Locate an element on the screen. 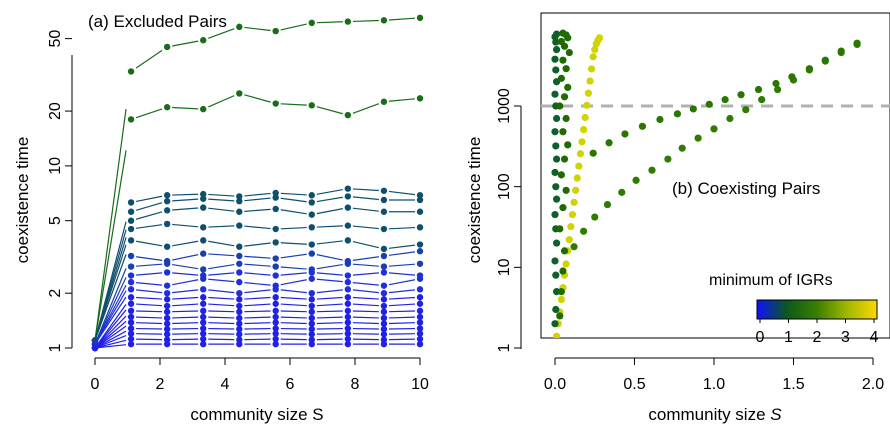 Image resolution: width=890 pixels, height=433 pixels. series-a-14-segment is located at coordinates (185, 311).